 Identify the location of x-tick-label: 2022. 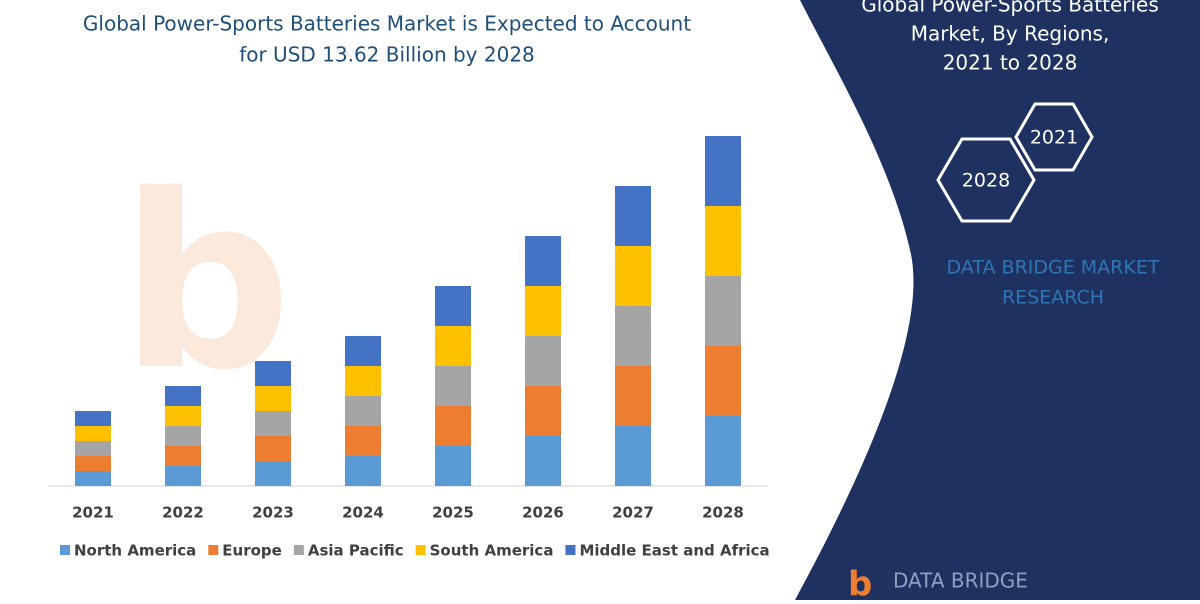
(183, 513).